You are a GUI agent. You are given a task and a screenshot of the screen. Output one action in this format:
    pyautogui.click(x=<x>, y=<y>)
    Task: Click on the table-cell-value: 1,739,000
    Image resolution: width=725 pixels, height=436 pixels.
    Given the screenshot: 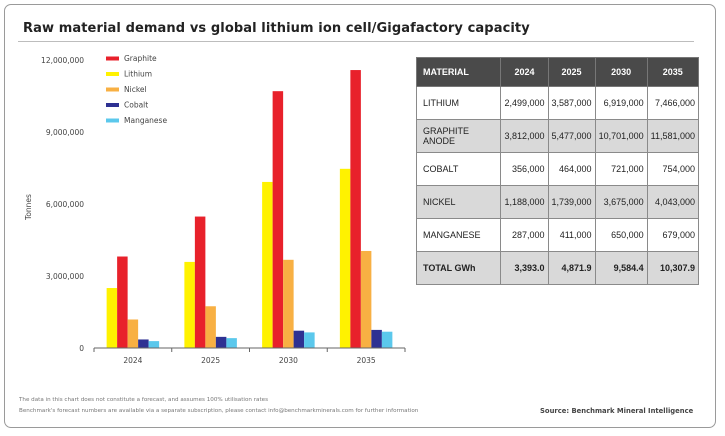 What is the action you would take?
    pyautogui.click(x=571, y=202)
    